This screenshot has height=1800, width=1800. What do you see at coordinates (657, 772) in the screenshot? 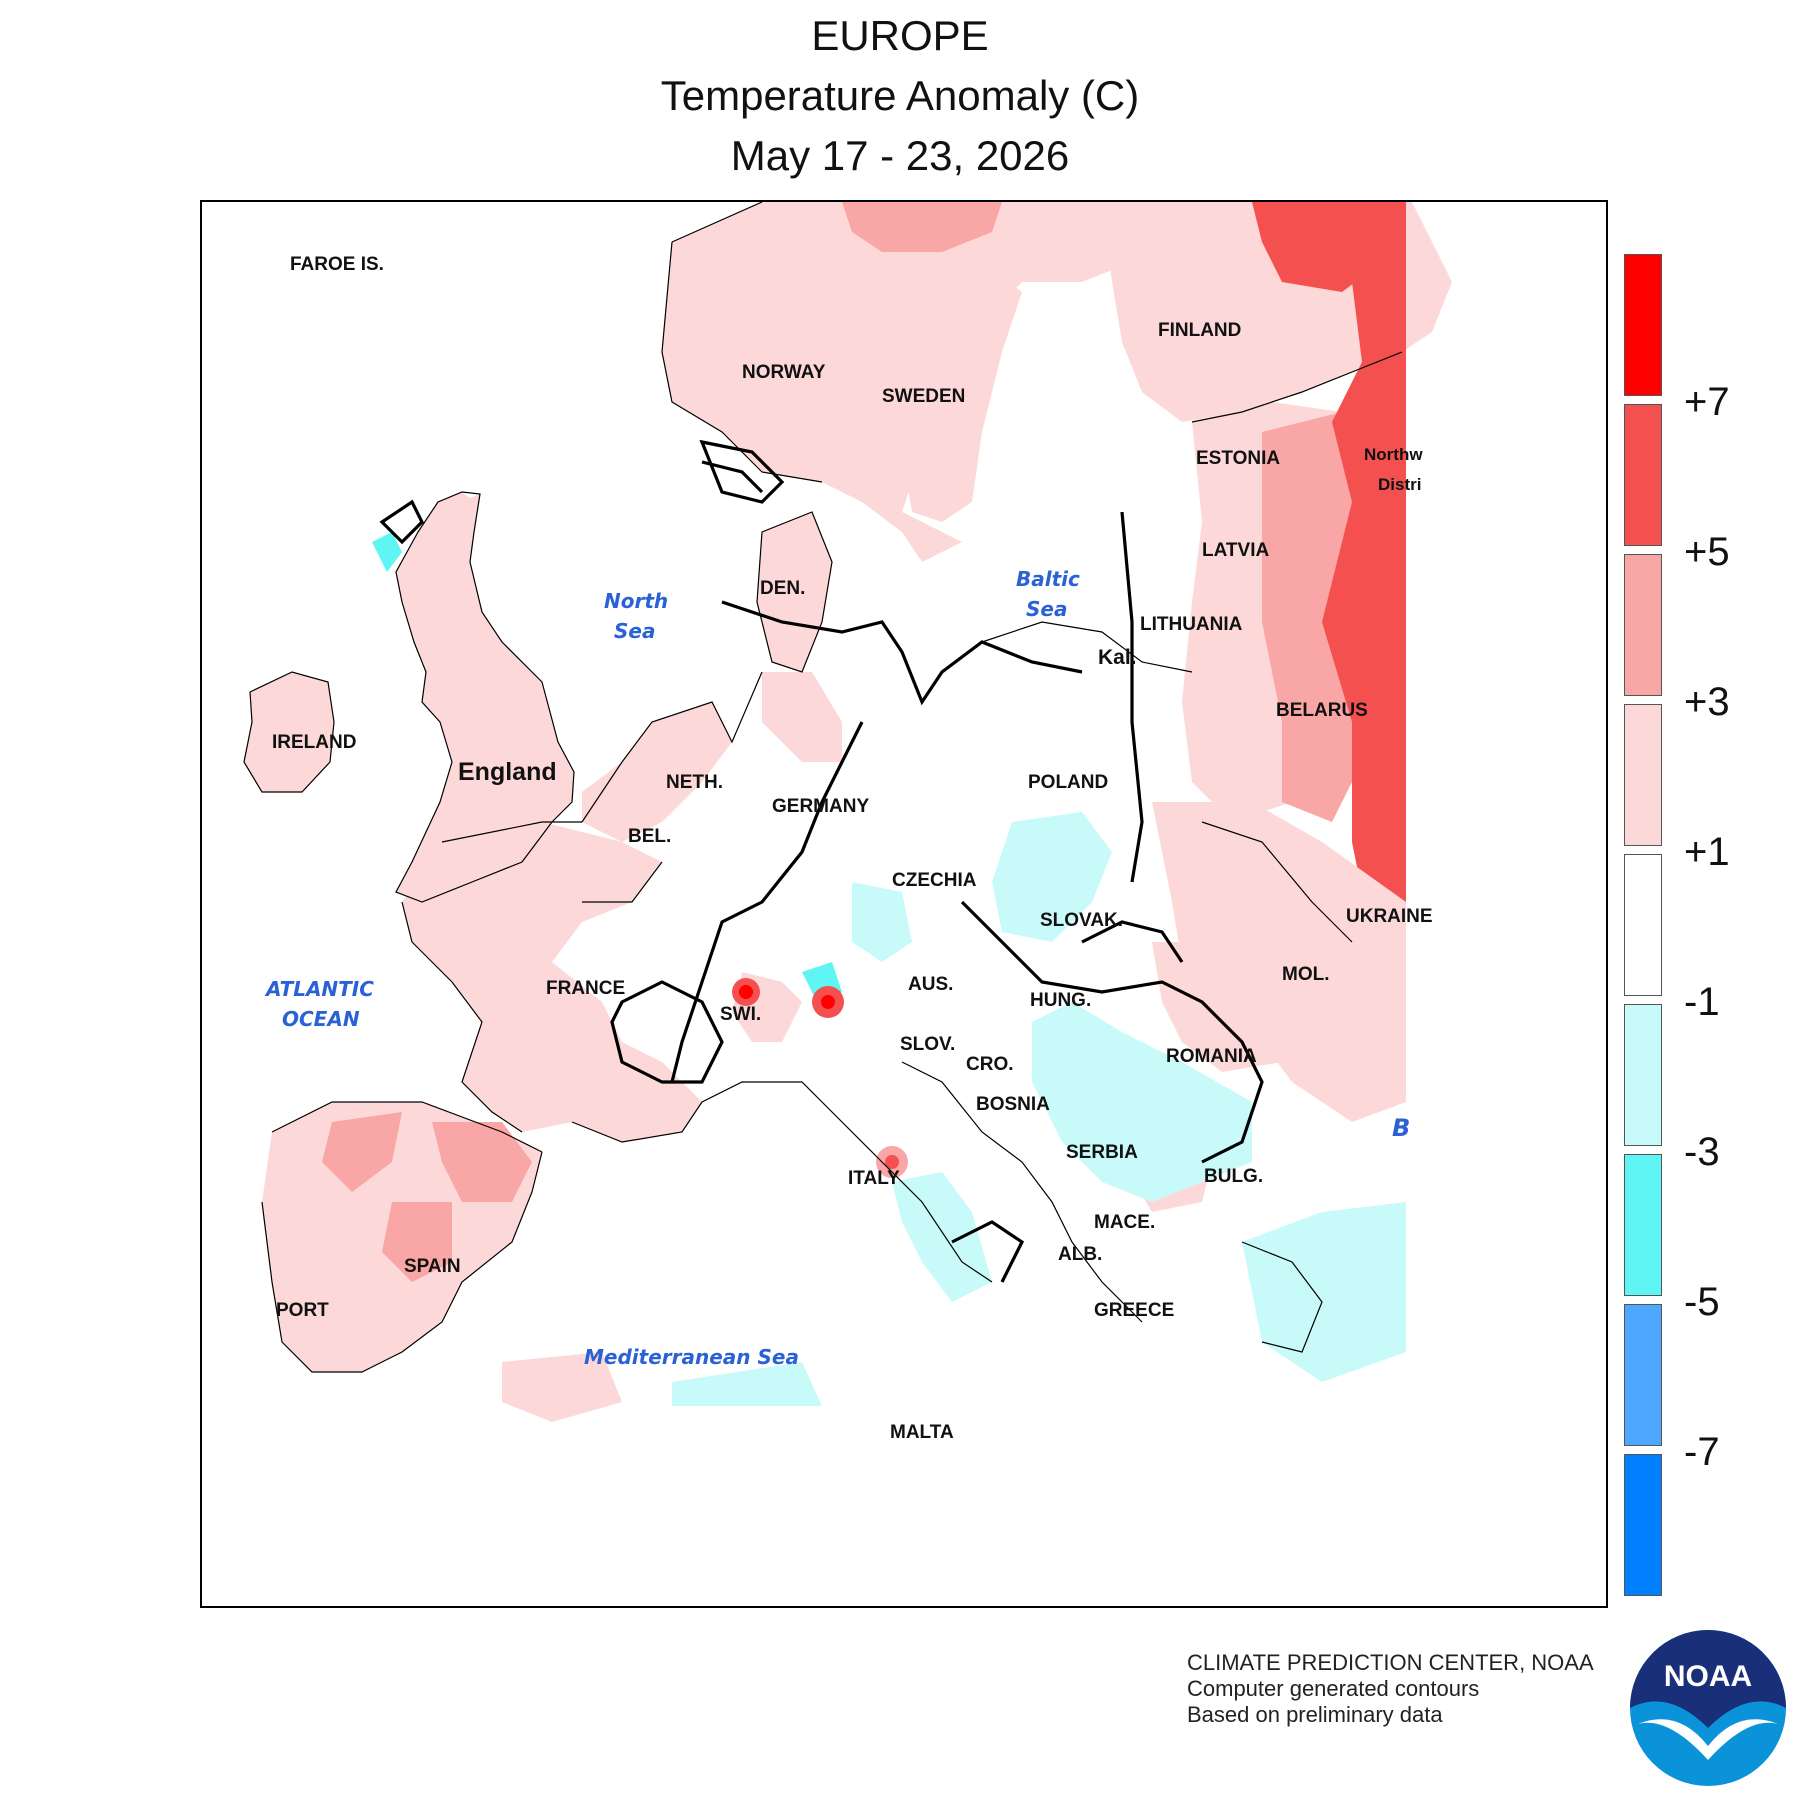
I see `fill-benelux` at bounding box center [657, 772].